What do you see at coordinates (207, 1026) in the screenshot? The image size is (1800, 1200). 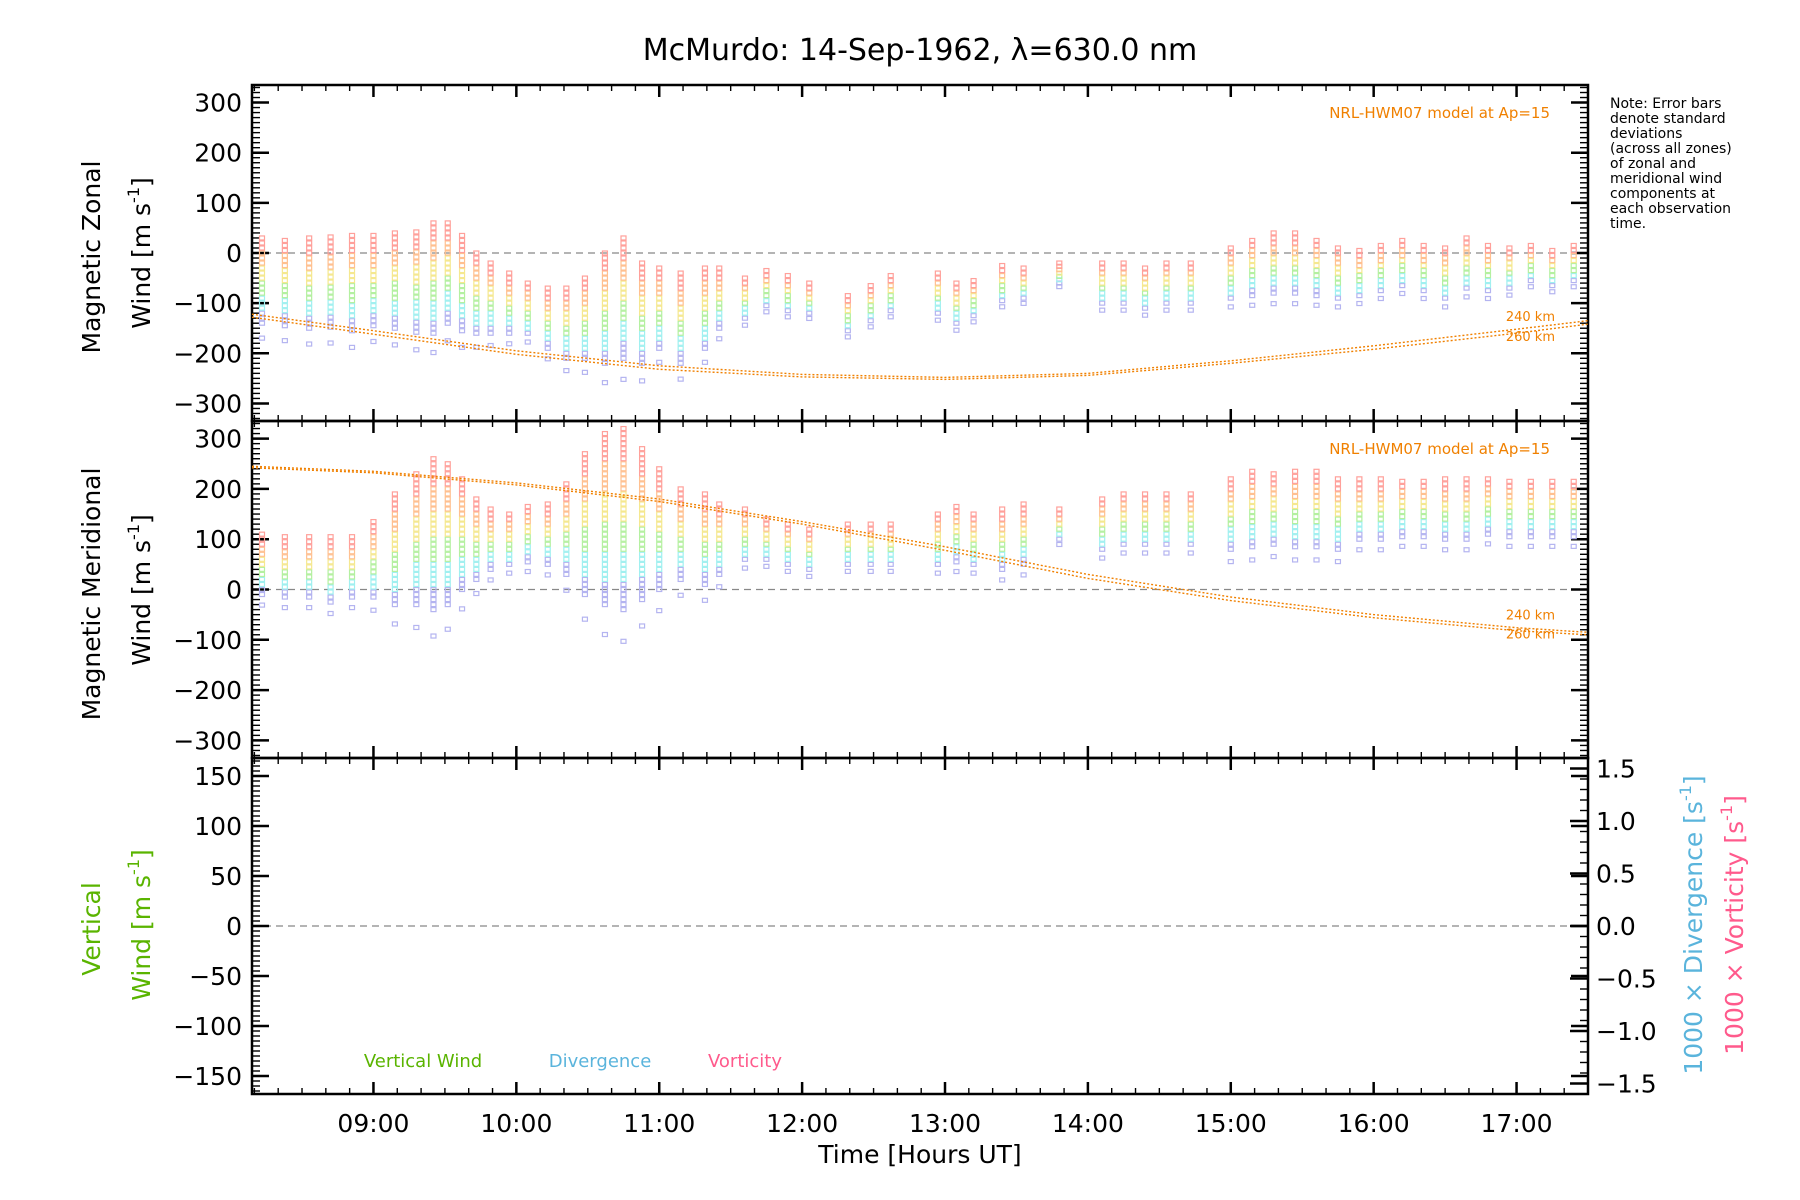 I see `vertical-ytick-label: −100` at bounding box center [207, 1026].